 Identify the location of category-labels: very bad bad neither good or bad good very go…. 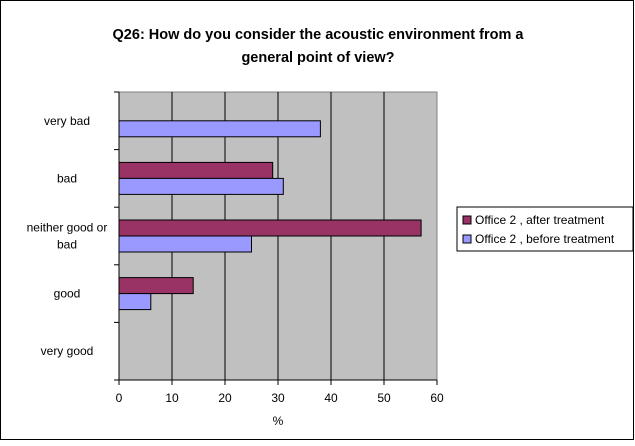
(67, 236).